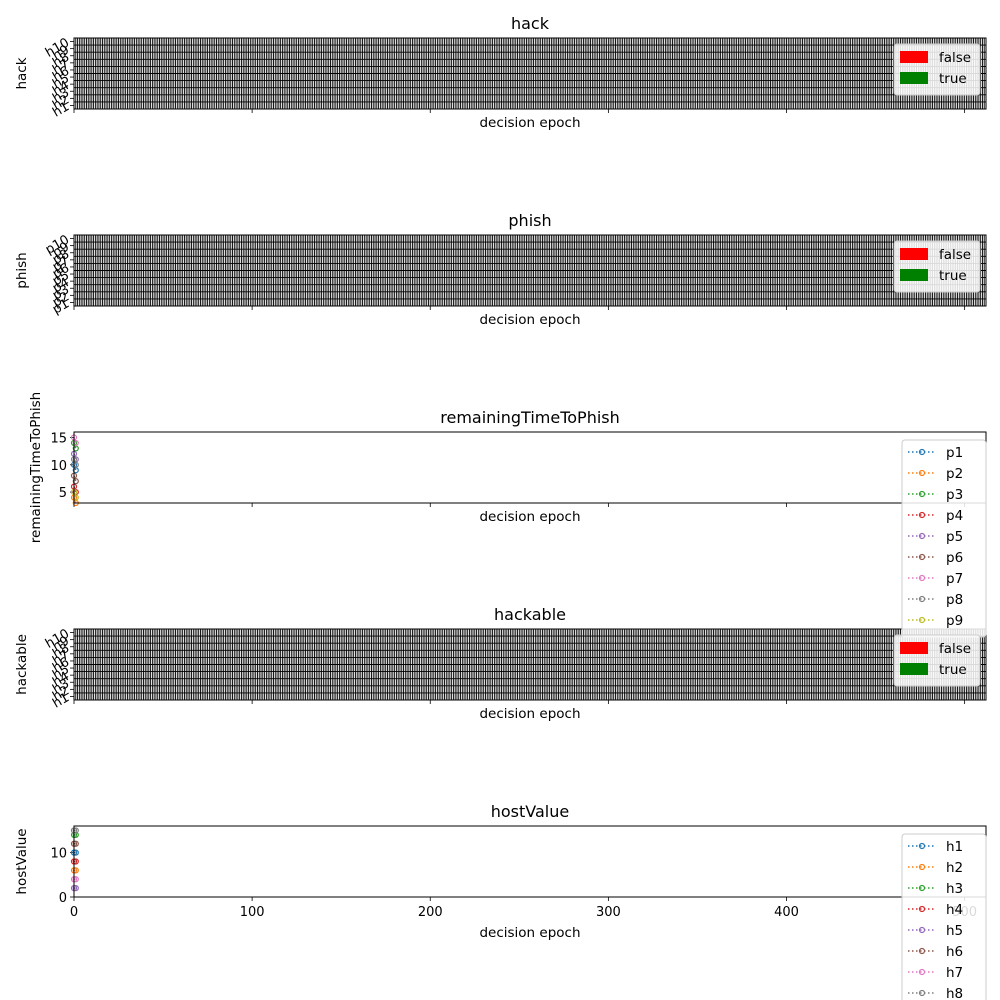  I want to click on legend-label: h3, so click(954, 889).